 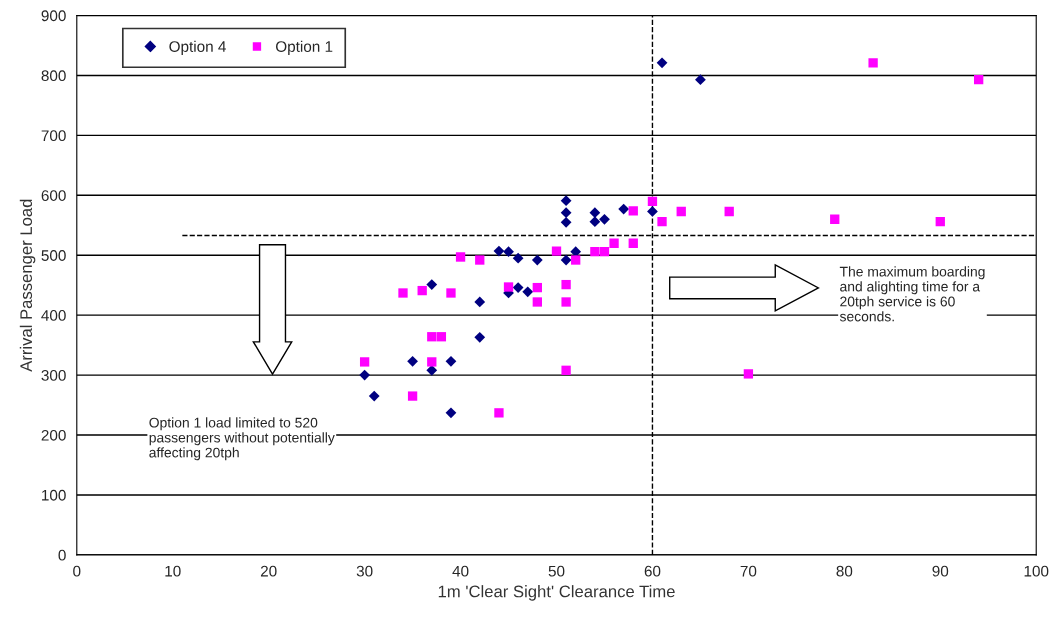 I want to click on y-tick-label: 100, so click(x=54, y=495).